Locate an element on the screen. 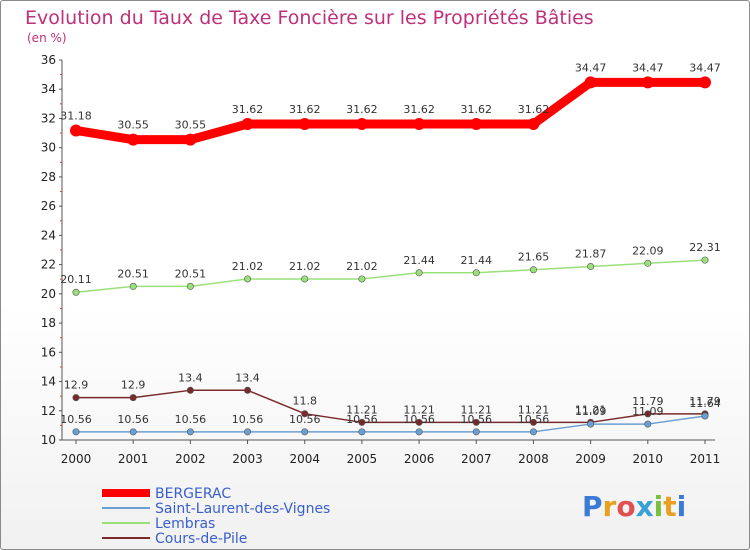  data-label: 11.8 is located at coordinates (304, 401).